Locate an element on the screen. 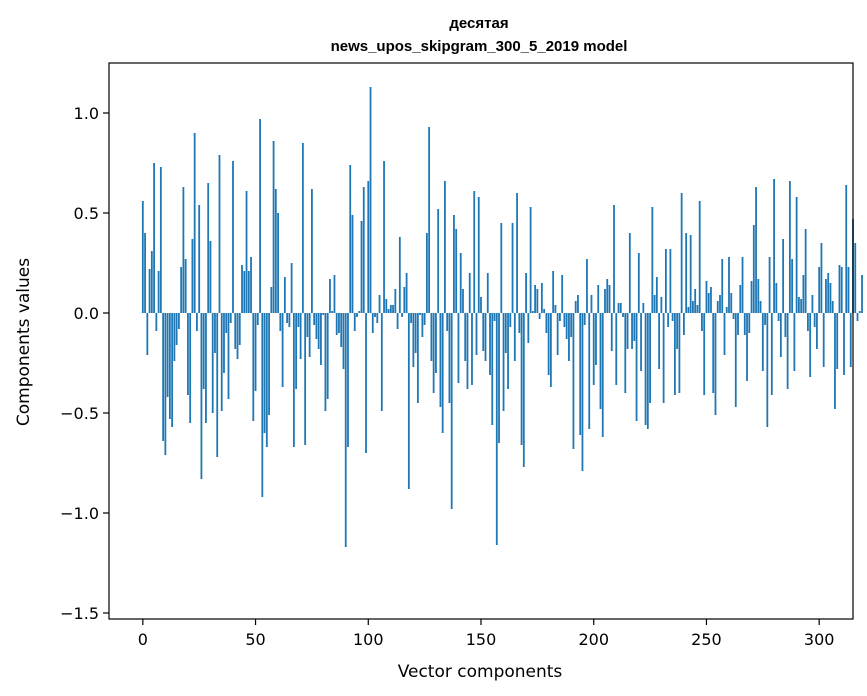 The image size is (867, 696). y-tick-label: −0.5 is located at coordinates (79, 413).